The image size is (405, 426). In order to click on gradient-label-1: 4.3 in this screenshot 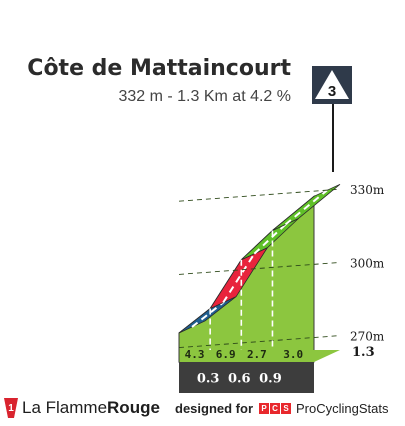, I will do `click(195, 354)`.